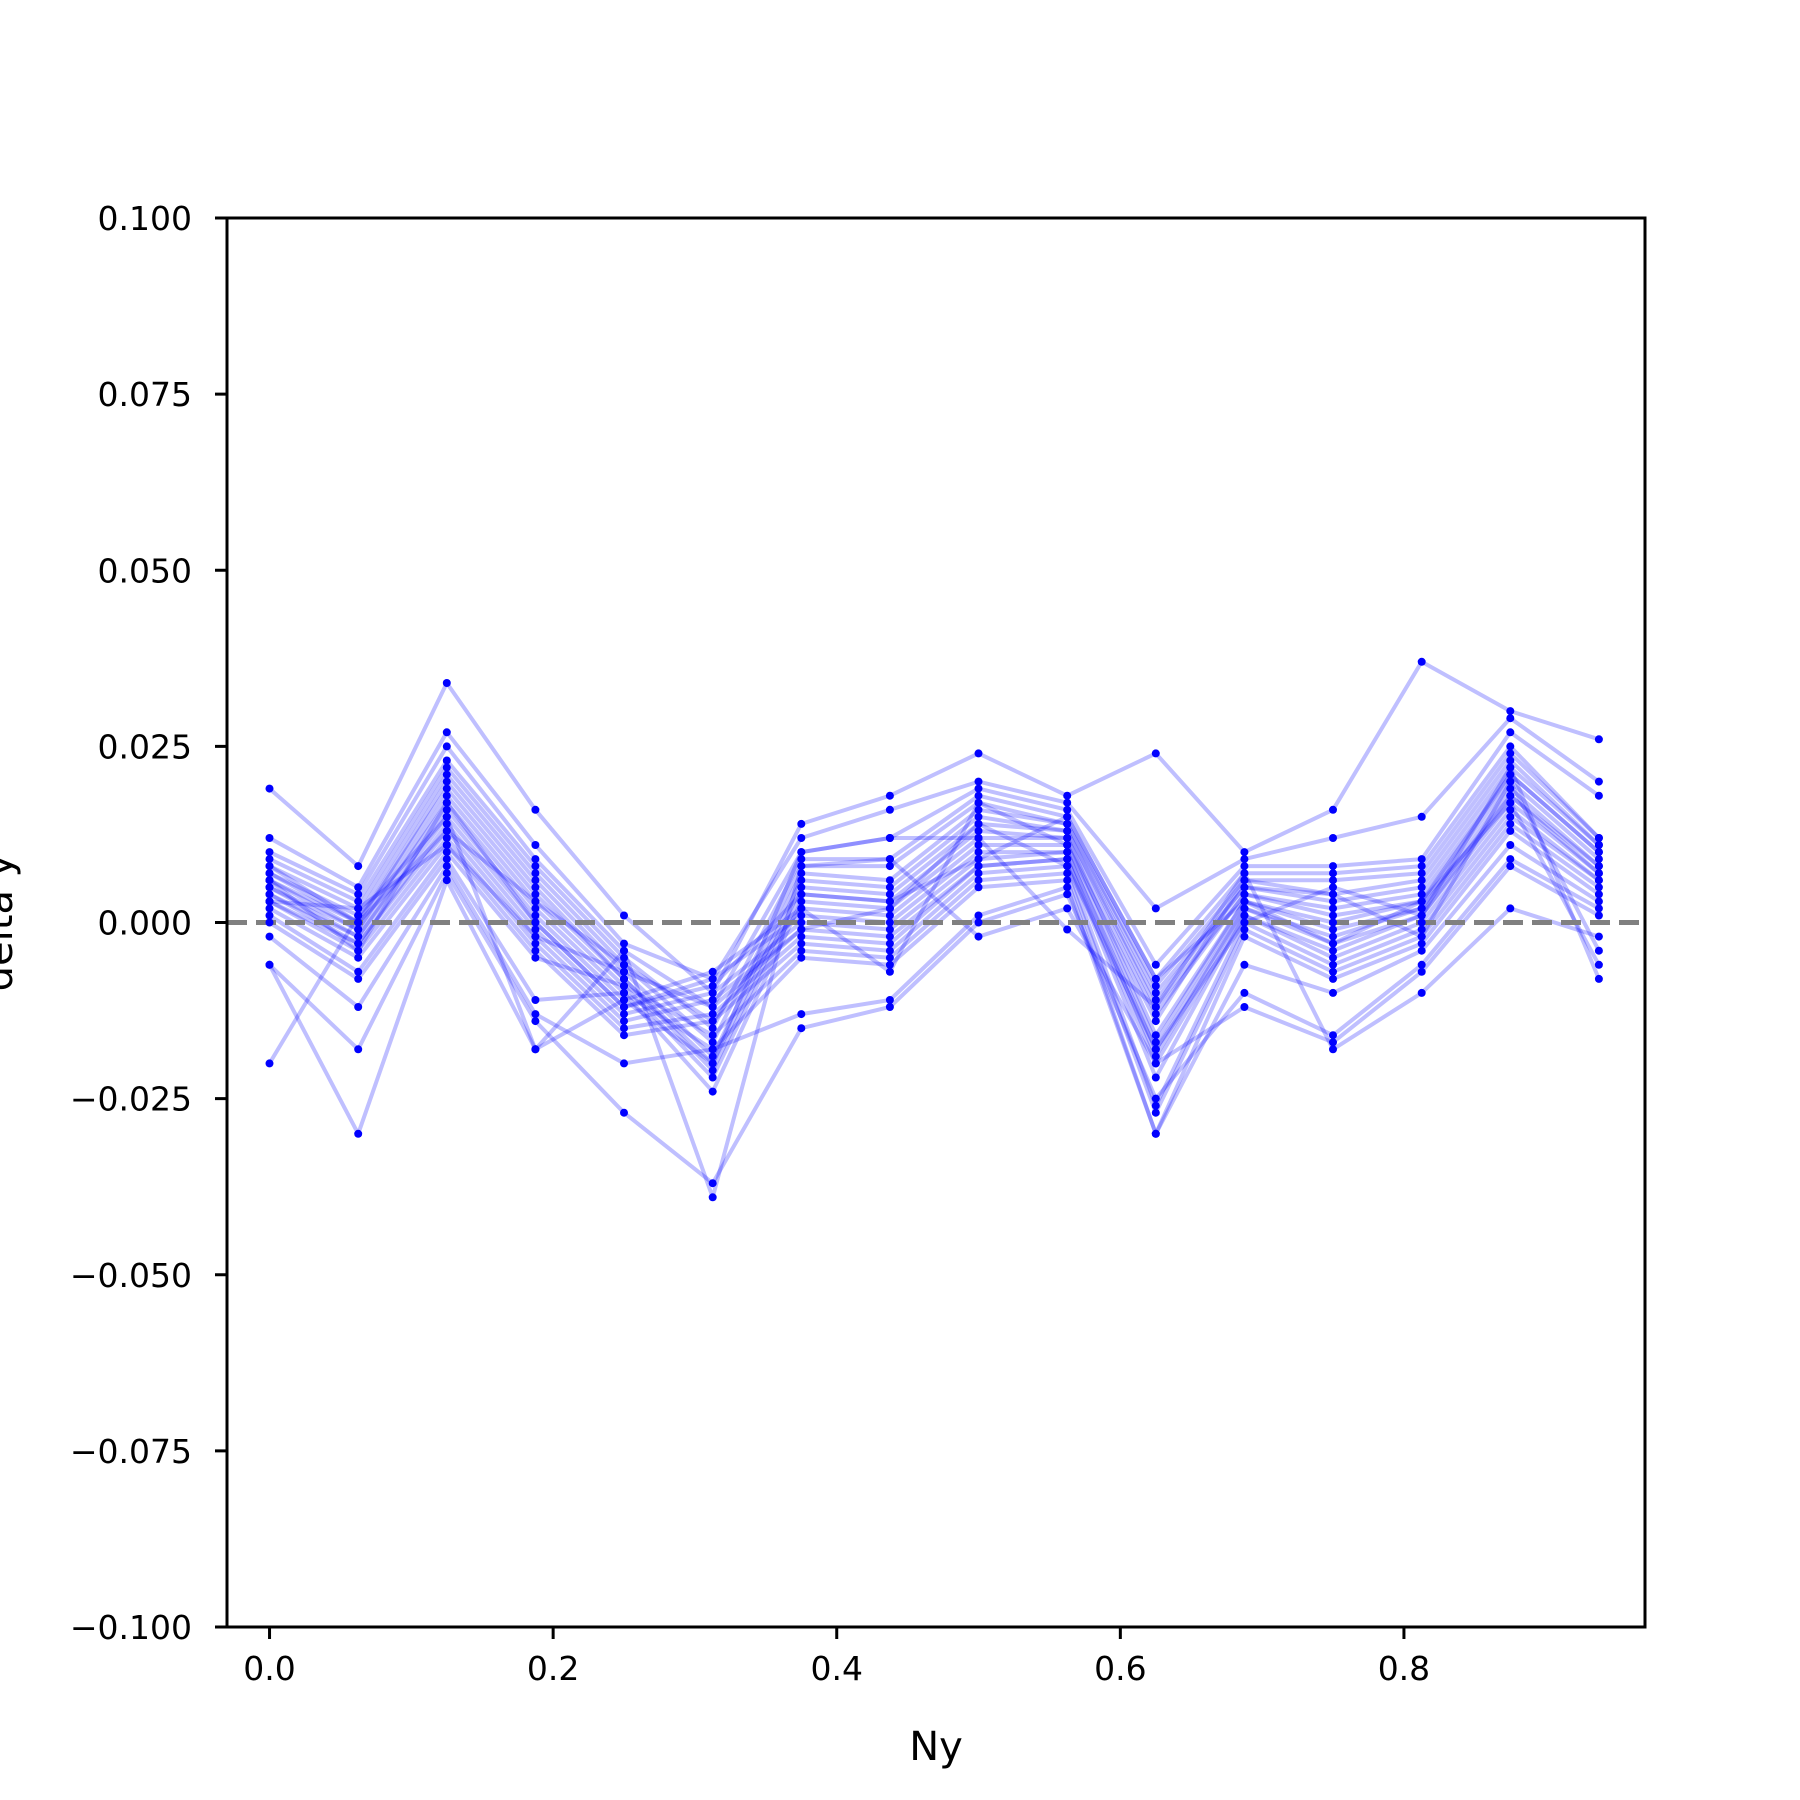 Image resolution: width=1800 pixels, height=1800 pixels. Describe the element at coordinates (836, 1668) in the screenshot. I see `x-tick-label: 0.4` at that location.